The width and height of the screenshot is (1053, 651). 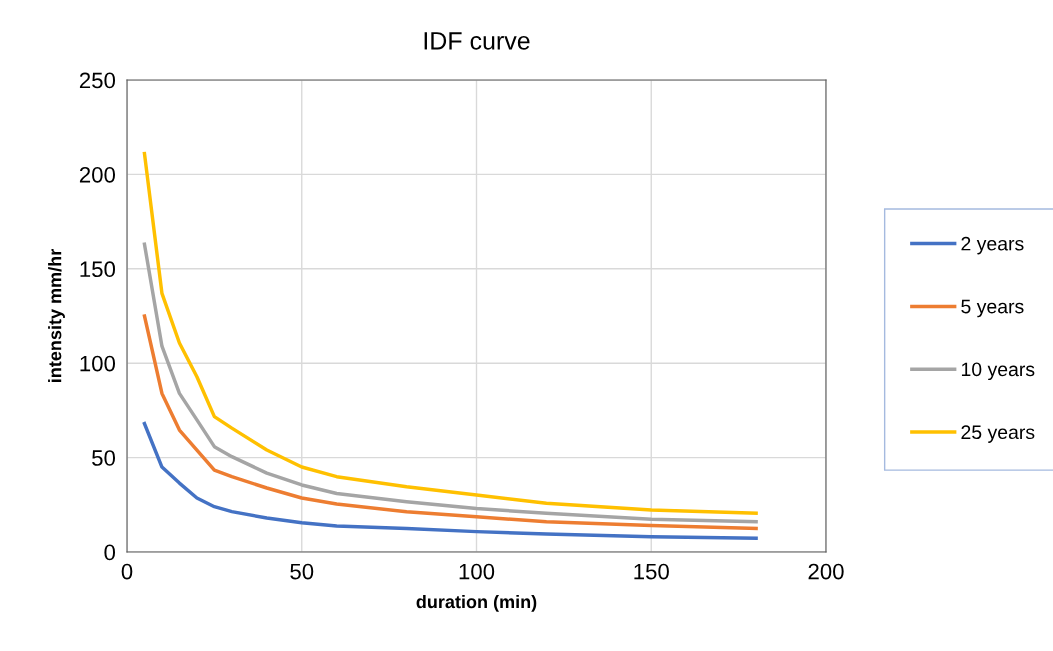 I want to click on y-tick-label: 50, so click(x=104, y=458).